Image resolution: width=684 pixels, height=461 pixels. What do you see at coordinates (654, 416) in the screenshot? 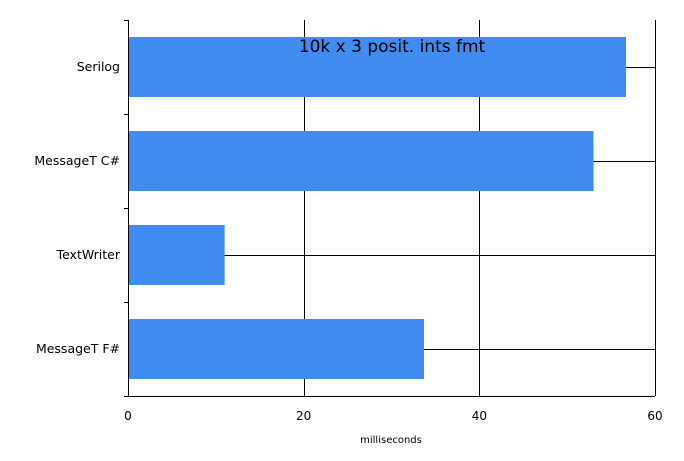
I see `x-tick-label: 60` at bounding box center [654, 416].